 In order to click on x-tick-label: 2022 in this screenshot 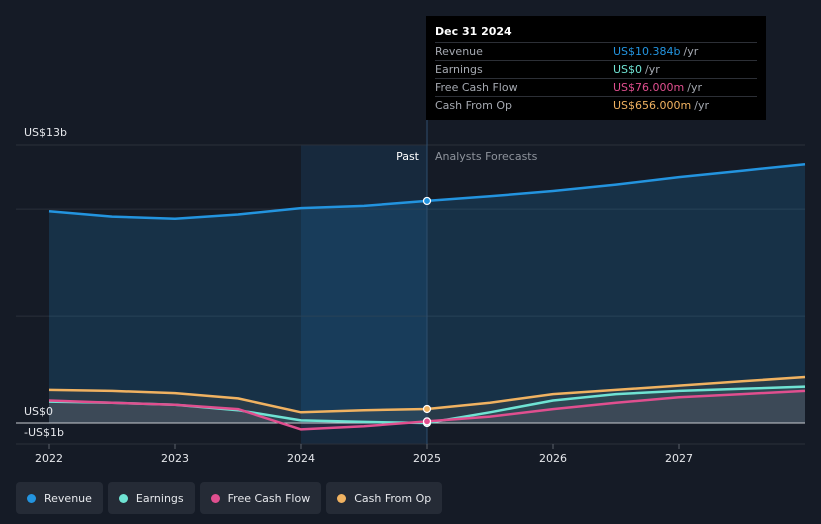, I will do `click(49, 458)`.